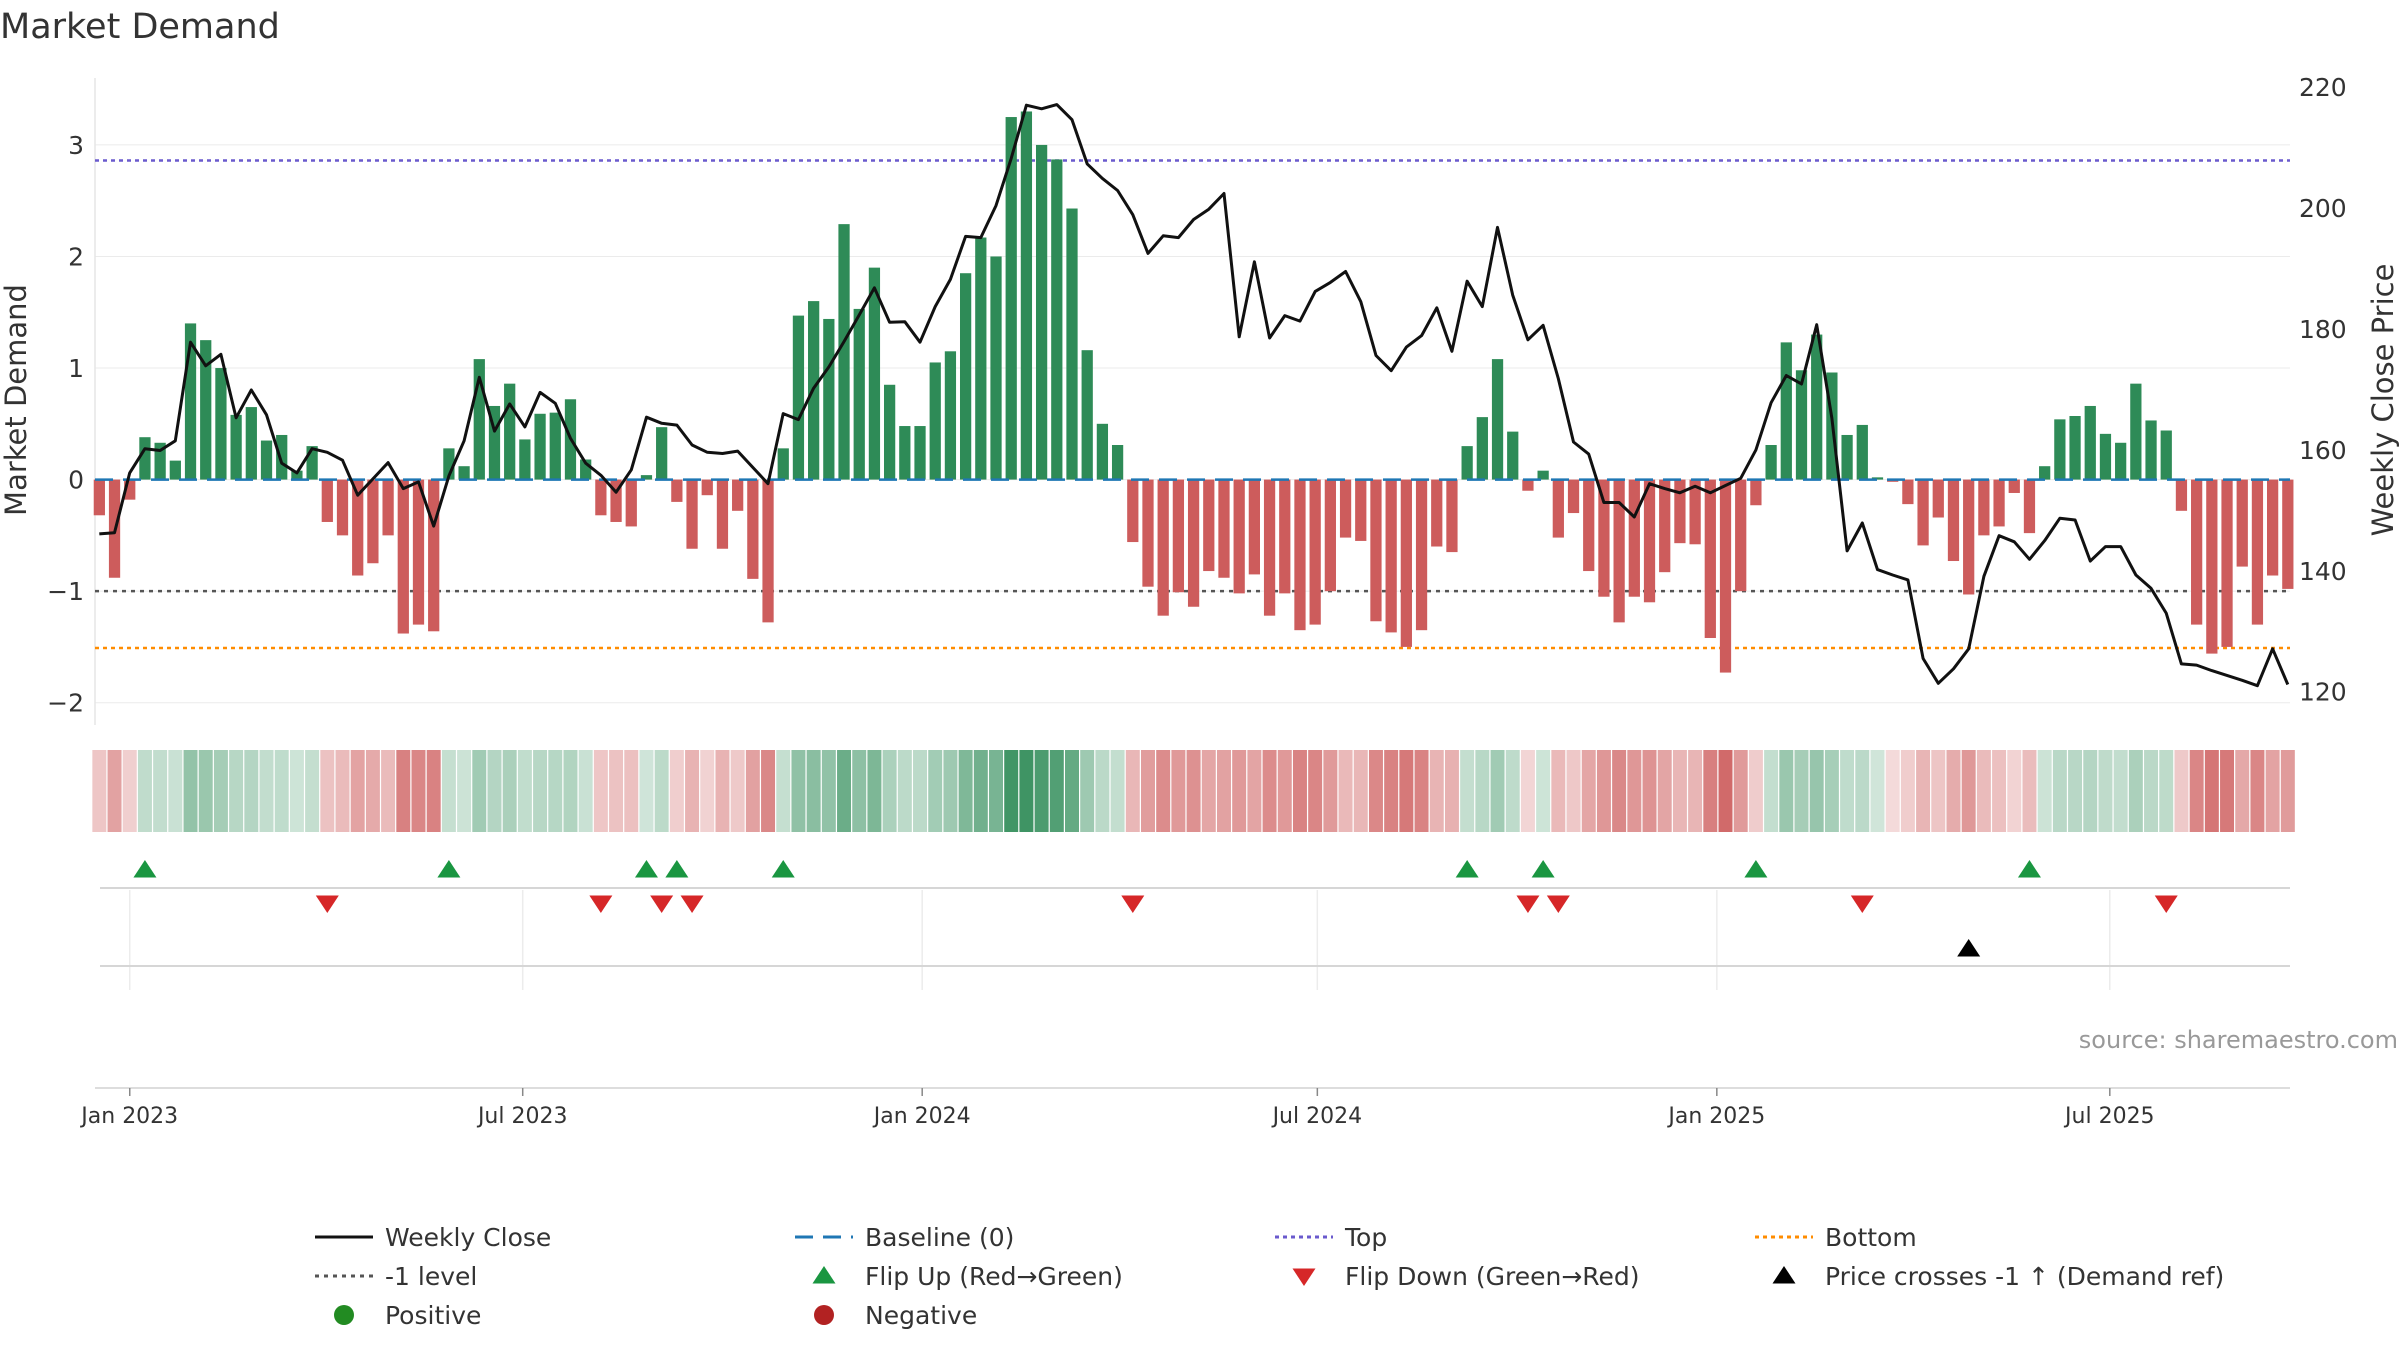 Image resolution: width=2400 pixels, height=1350 pixels. Describe the element at coordinates (1492, 1276) in the screenshot. I see `legend-label: Flip Down (Green→Red)` at that location.